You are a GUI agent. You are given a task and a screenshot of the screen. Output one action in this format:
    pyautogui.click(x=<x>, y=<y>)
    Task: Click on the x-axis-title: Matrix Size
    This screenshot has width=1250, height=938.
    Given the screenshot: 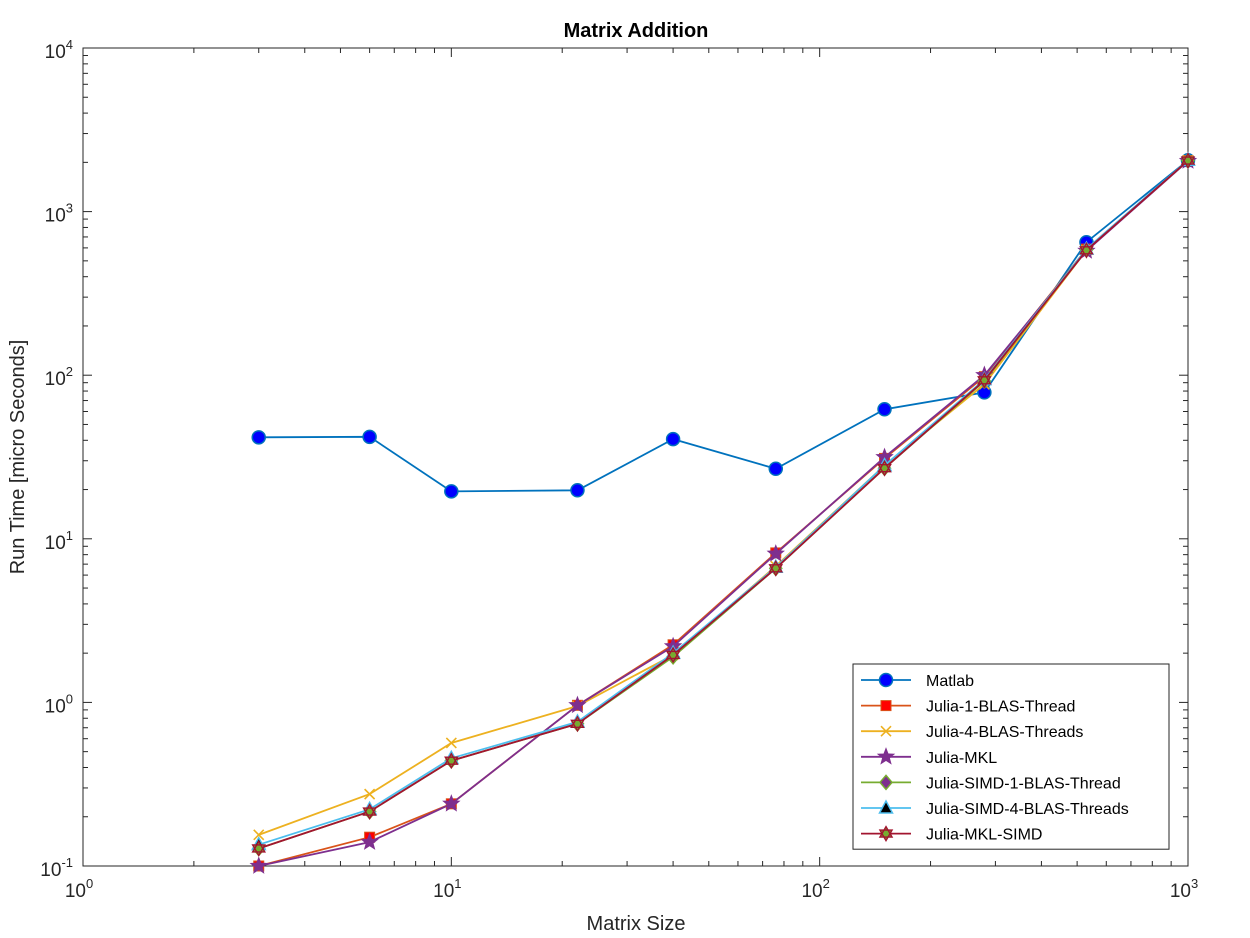 What is the action you would take?
    pyautogui.click(x=636, y=924)
    